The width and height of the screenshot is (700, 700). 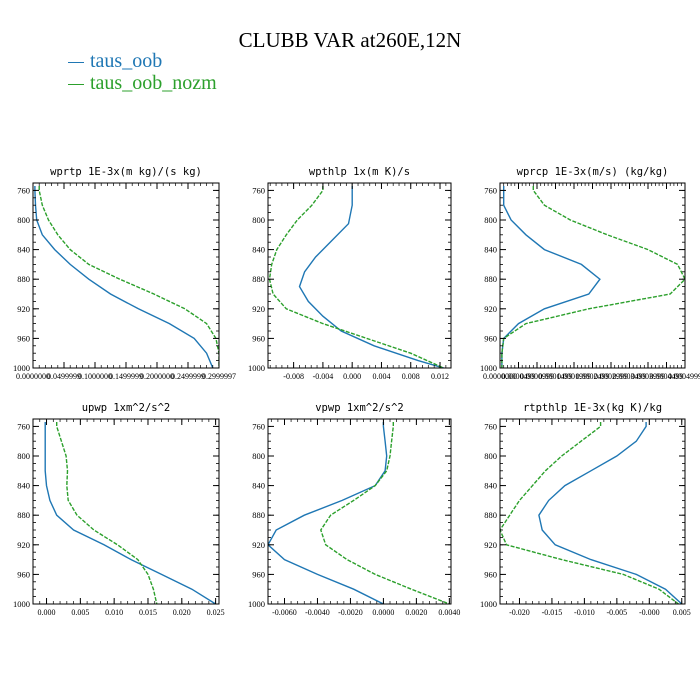 I want to click on x-tick-label: 0.0000, so click(x=383, y=612).